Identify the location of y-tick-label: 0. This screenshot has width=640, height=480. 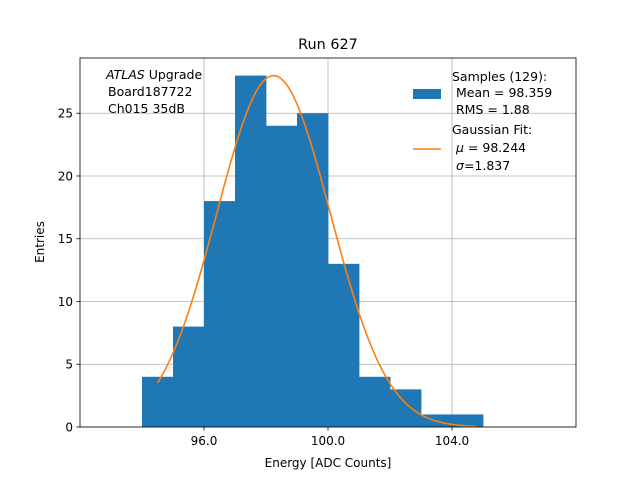
(69, 428).